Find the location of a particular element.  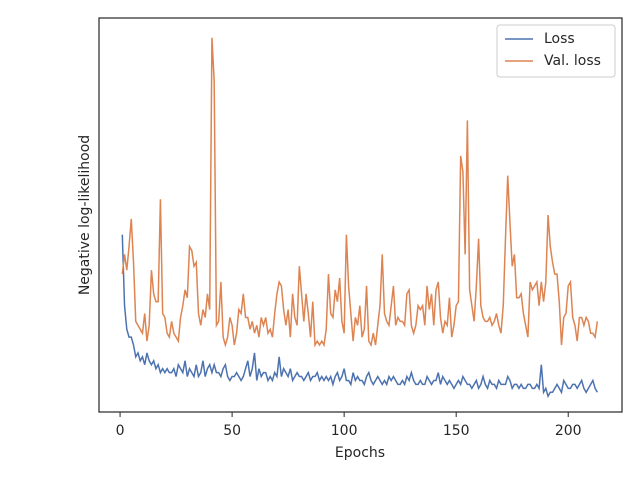

x-tick-label: 100 is located at coordinates (344, 431).